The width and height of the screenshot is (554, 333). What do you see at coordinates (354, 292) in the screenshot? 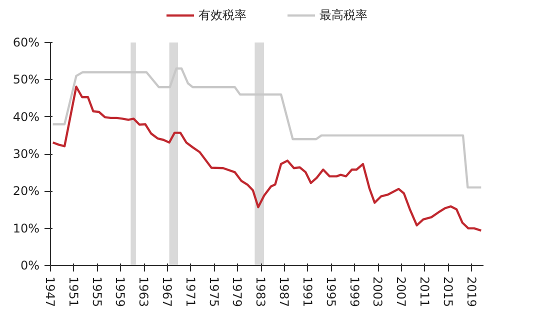
I see `x-tick-label: 1999` at bounding box center [354, 292].